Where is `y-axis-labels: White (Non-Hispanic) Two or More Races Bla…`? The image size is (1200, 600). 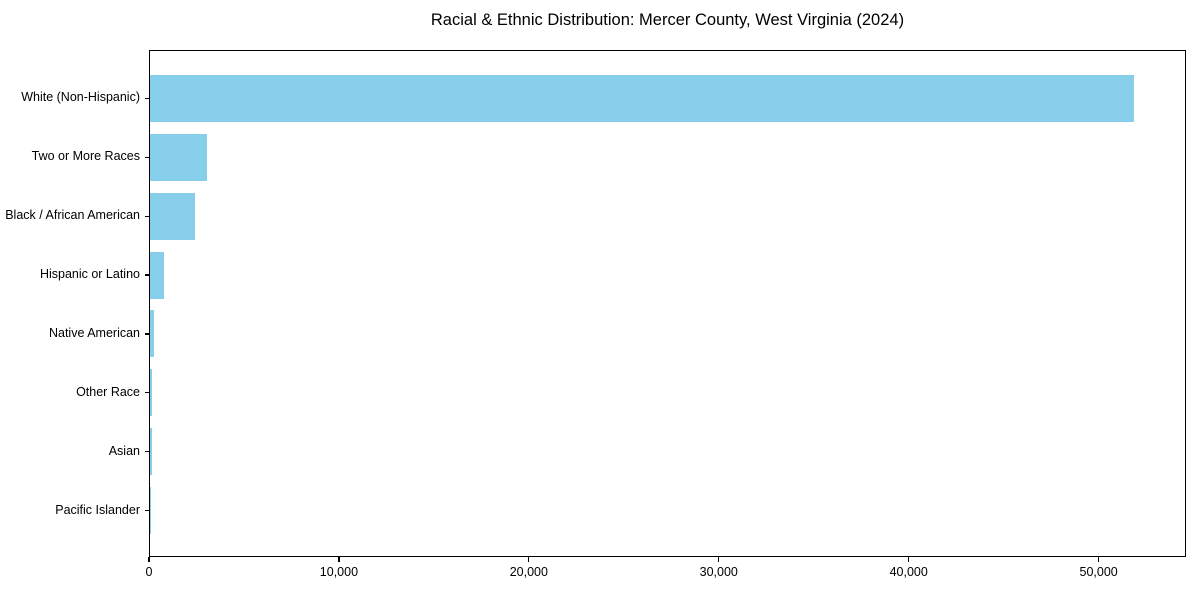
y-axis-labels: White (Non-Hispanic) Two or More Races Bla… is located at coordinates (70, 303).